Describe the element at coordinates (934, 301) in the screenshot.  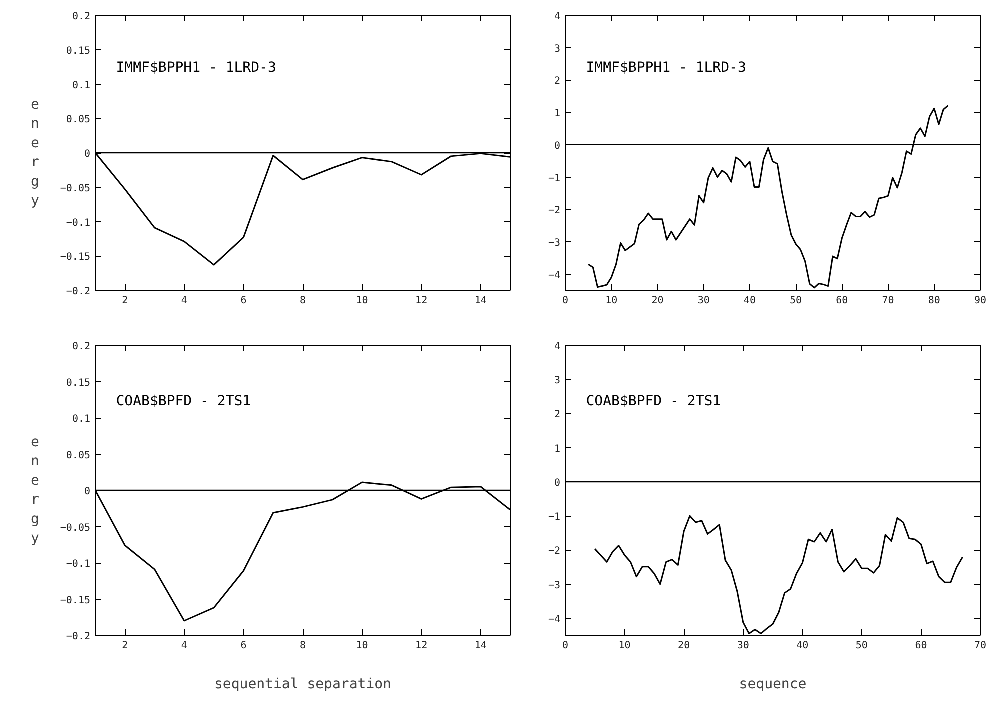
I see `x-tick-label: 80` at that location.